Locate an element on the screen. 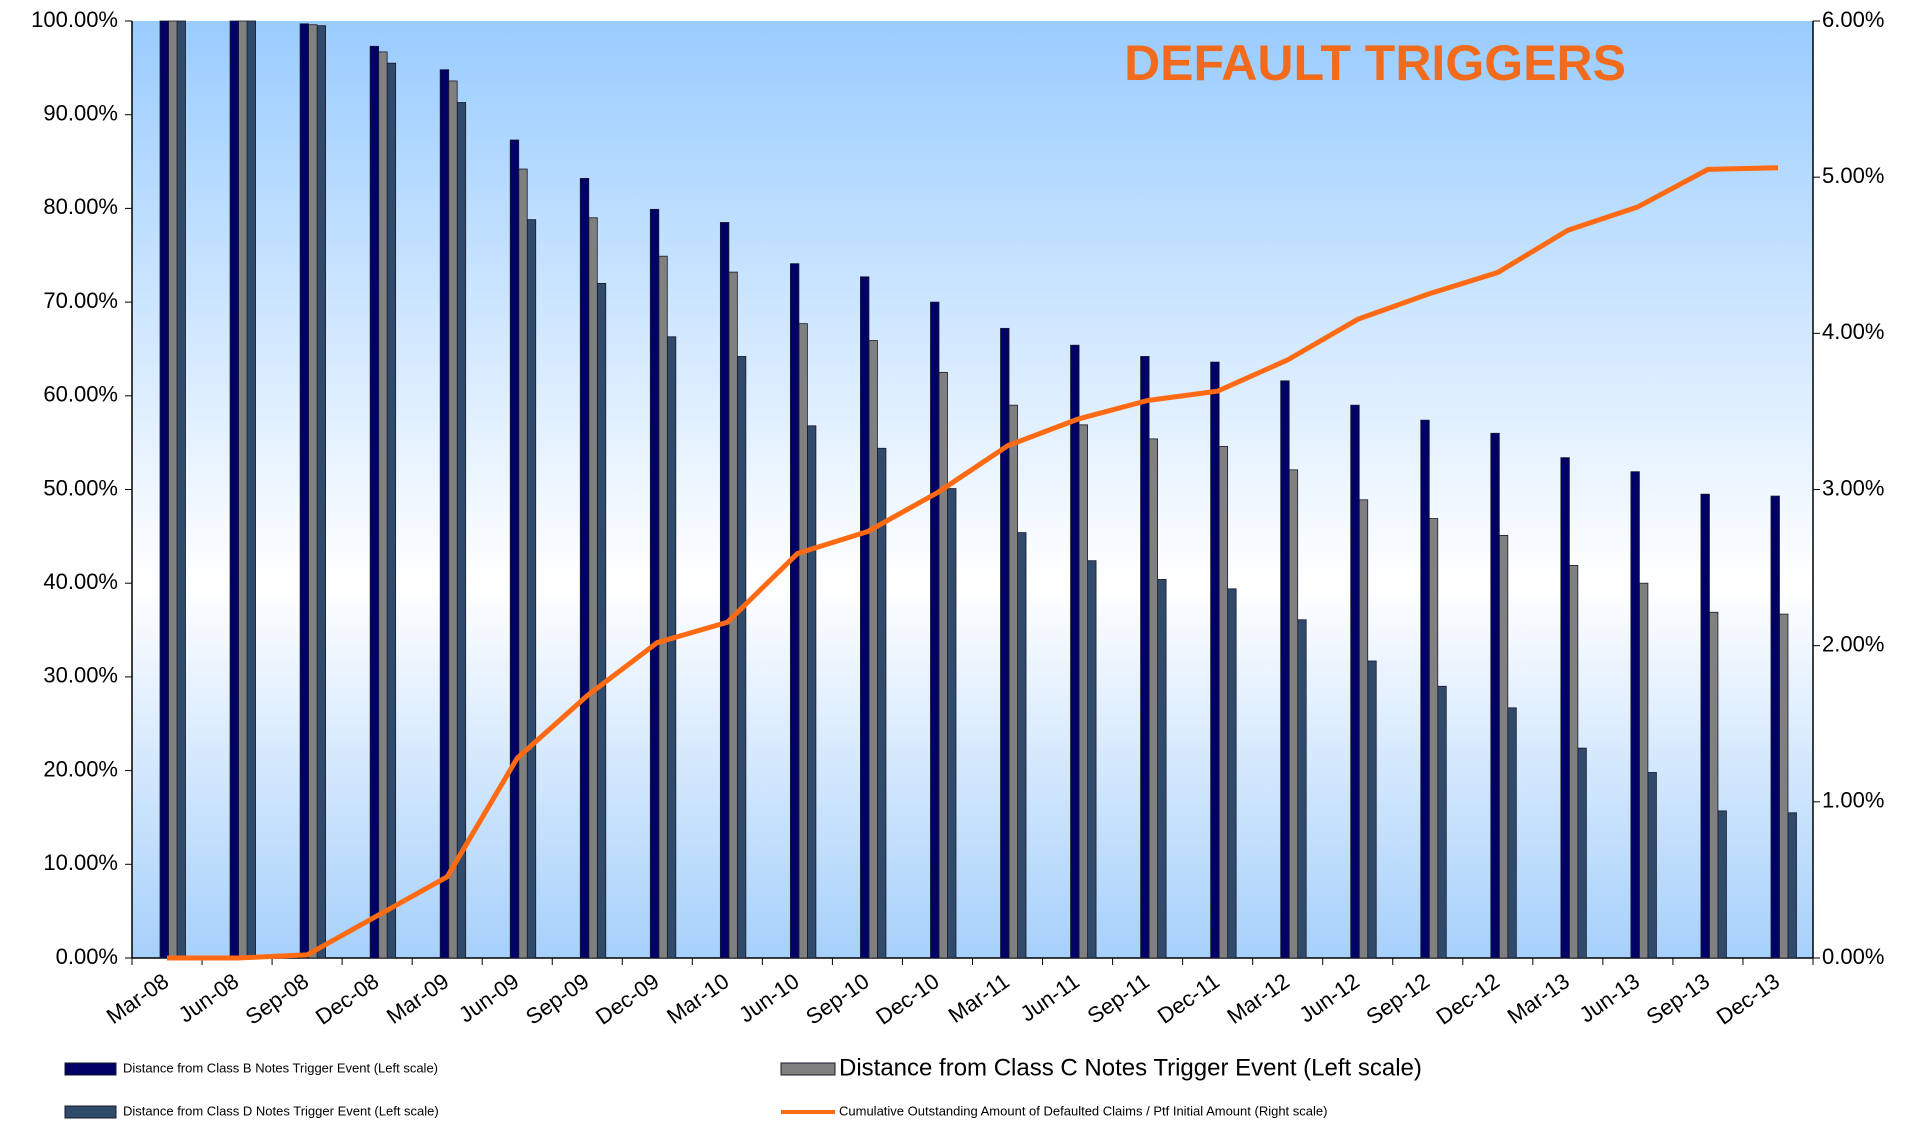  y2-tick-label: 6.00% is located at coordinates (1853, 19).